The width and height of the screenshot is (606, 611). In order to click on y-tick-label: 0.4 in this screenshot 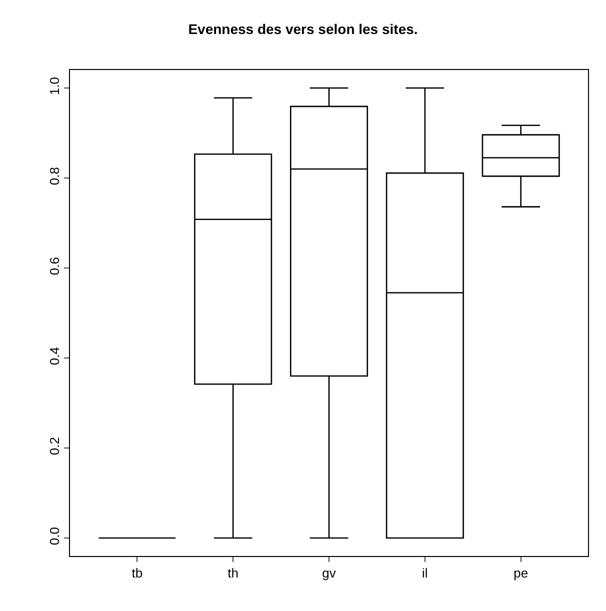, I will do `click(54, 356)`.